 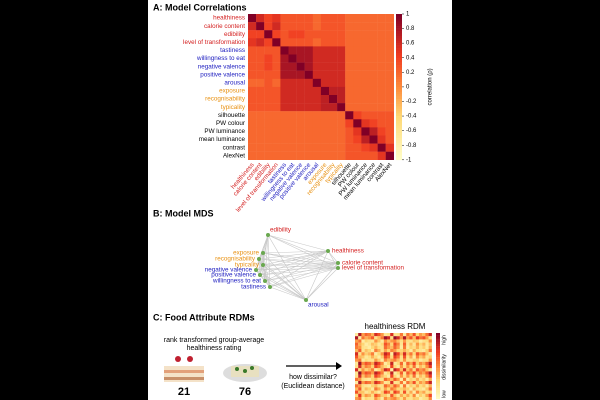 What do you see at coordinates (339, 366) in the screenshot?
I see `arrow-head` at bounding box center [339, 366].